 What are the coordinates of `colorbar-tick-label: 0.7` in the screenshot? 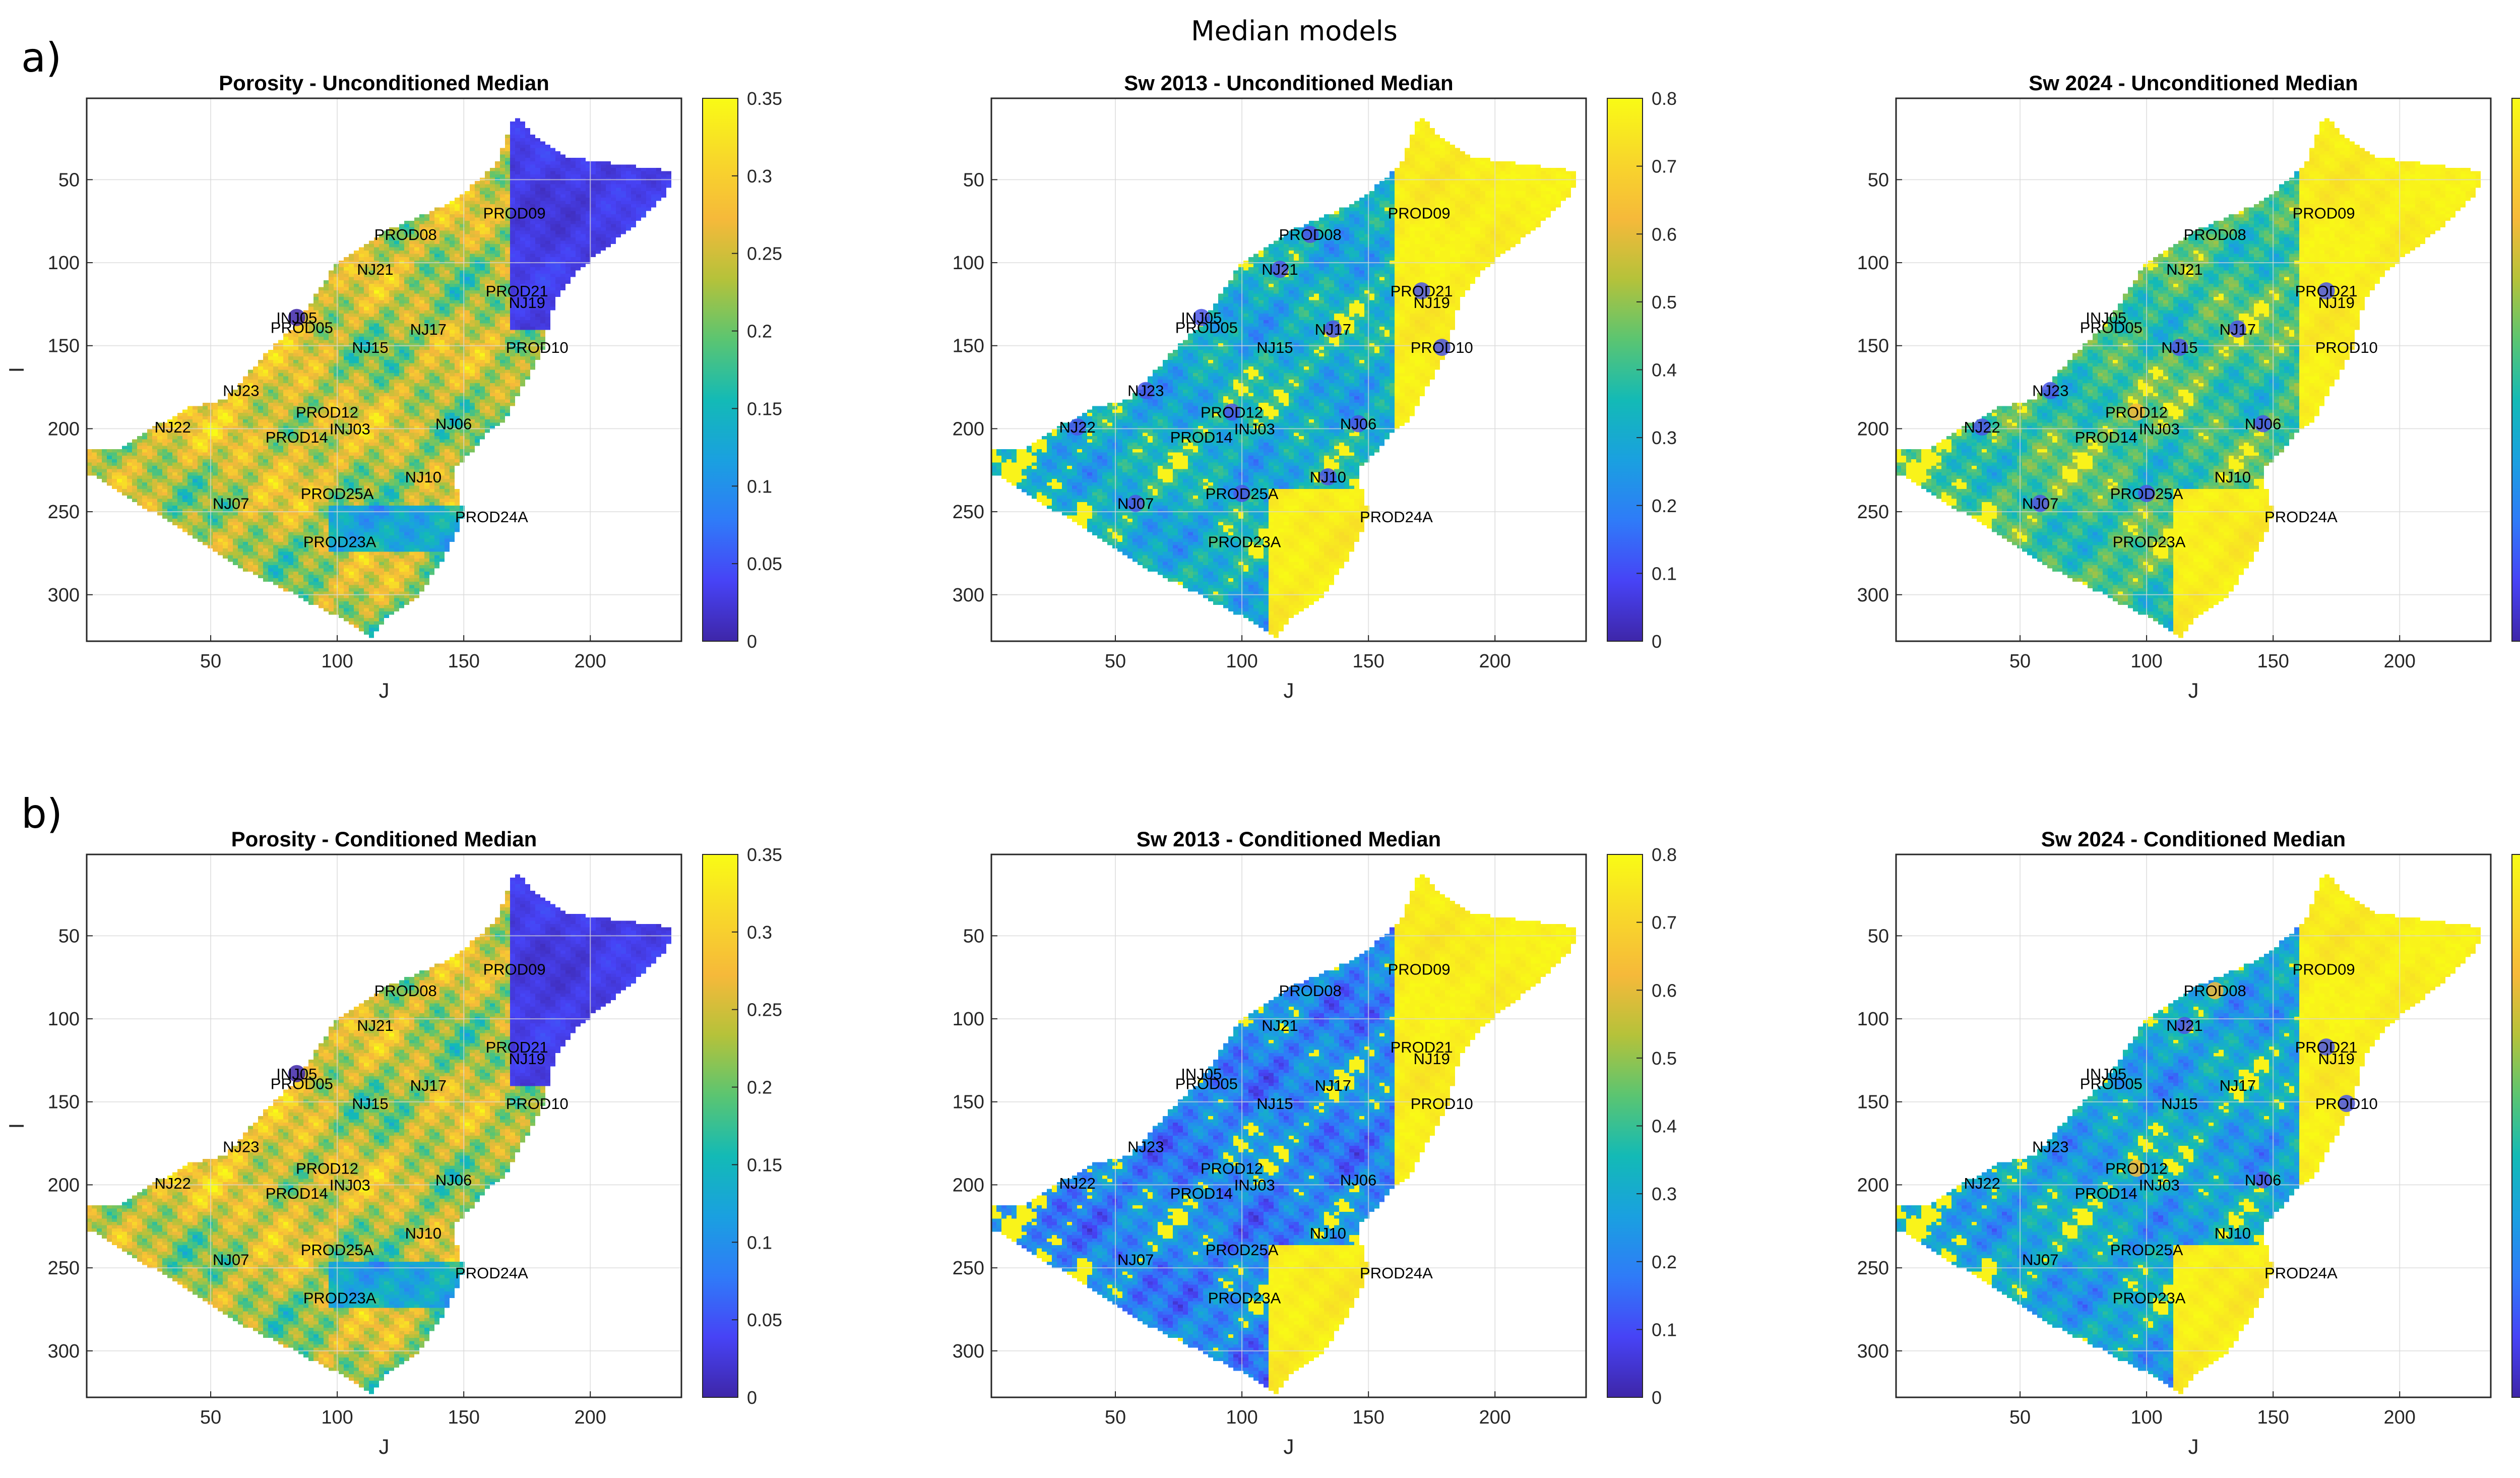 It's located at (1665, 922).